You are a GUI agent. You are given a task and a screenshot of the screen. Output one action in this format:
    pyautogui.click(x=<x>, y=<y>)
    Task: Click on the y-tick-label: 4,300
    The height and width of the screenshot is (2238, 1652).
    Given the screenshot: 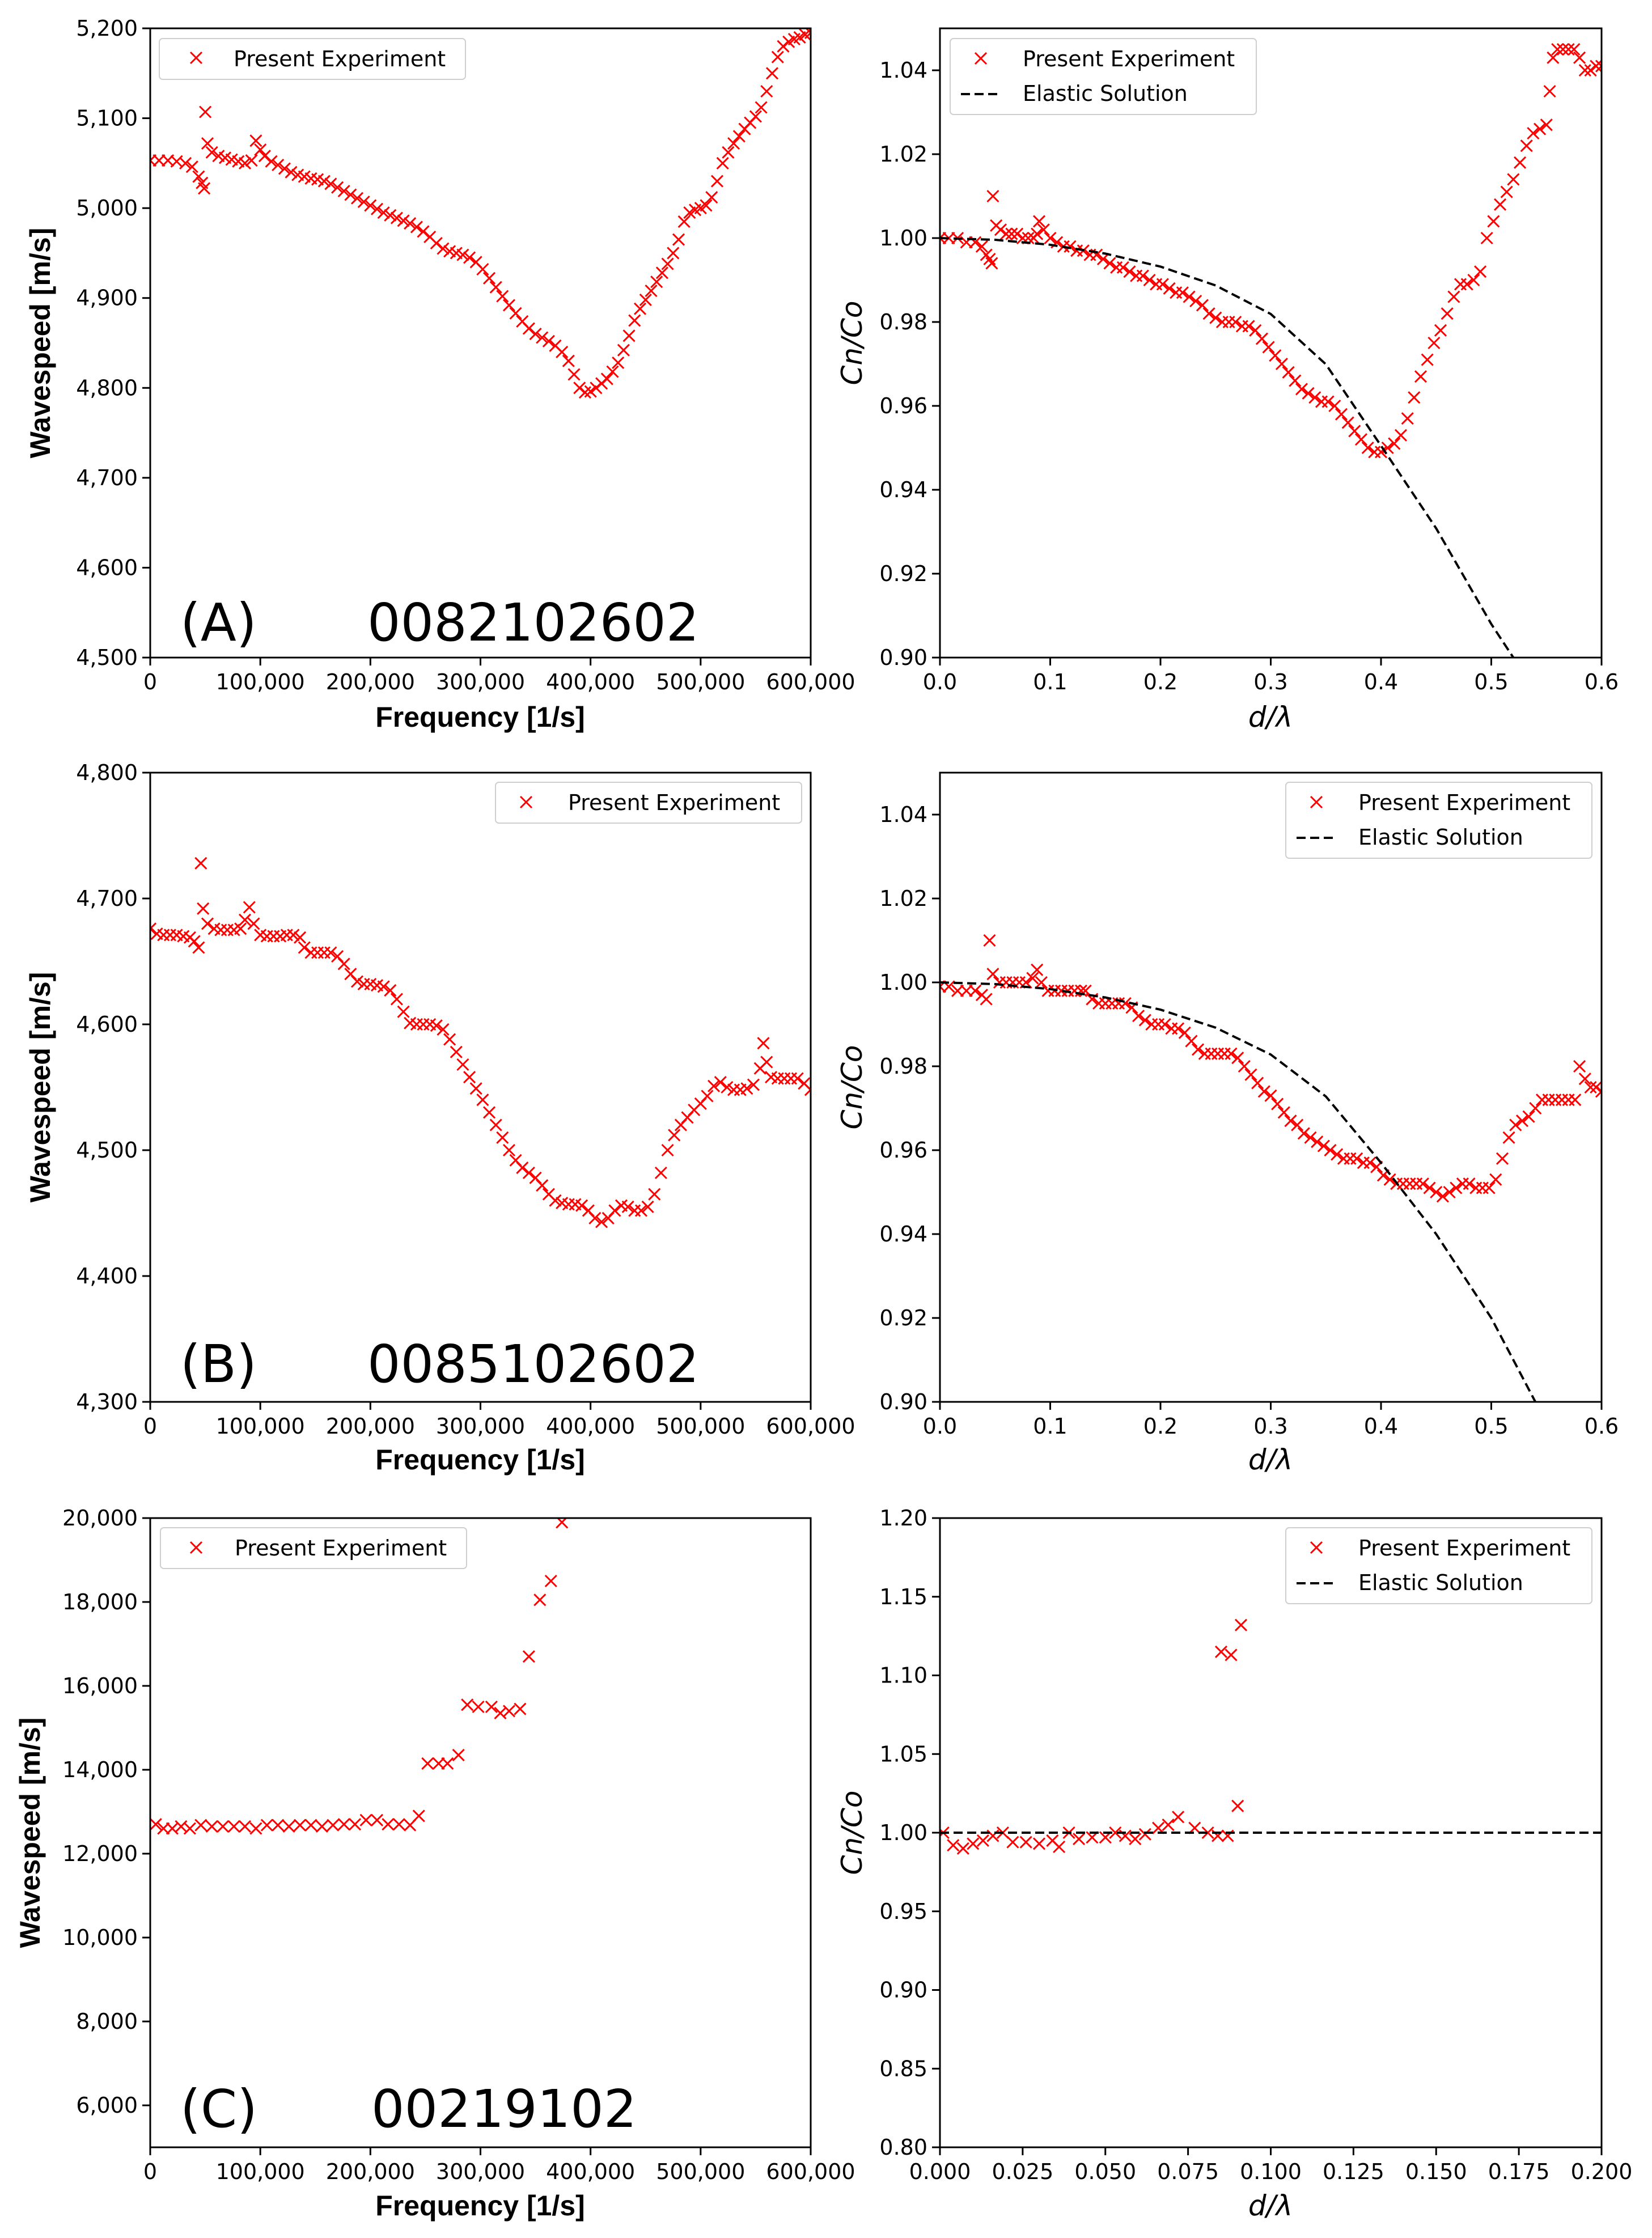 What is the action you would take?
    pyautogui.click(x=107, y=1401)
    